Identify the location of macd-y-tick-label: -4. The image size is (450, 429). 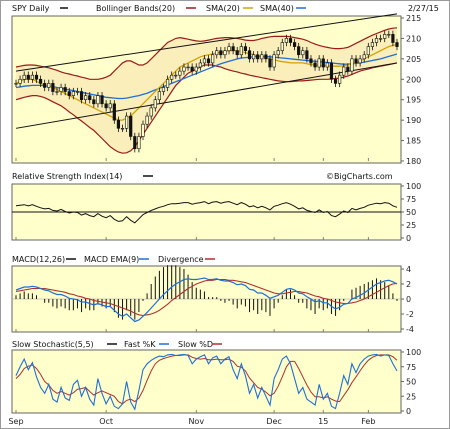
(410, 329).